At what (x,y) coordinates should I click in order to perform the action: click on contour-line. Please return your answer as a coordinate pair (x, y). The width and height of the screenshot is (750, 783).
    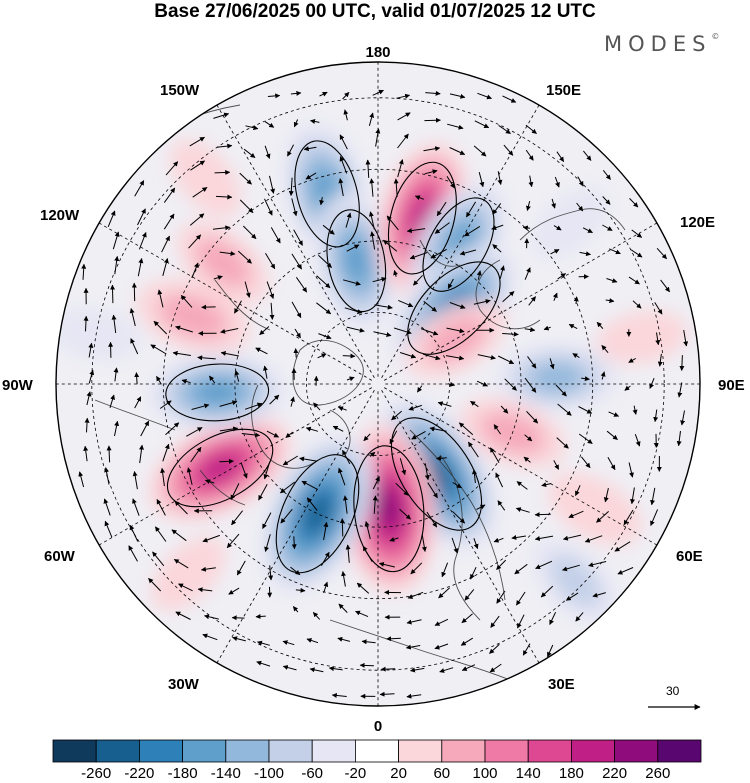
    Looking at the image, I should click on (317, 514).